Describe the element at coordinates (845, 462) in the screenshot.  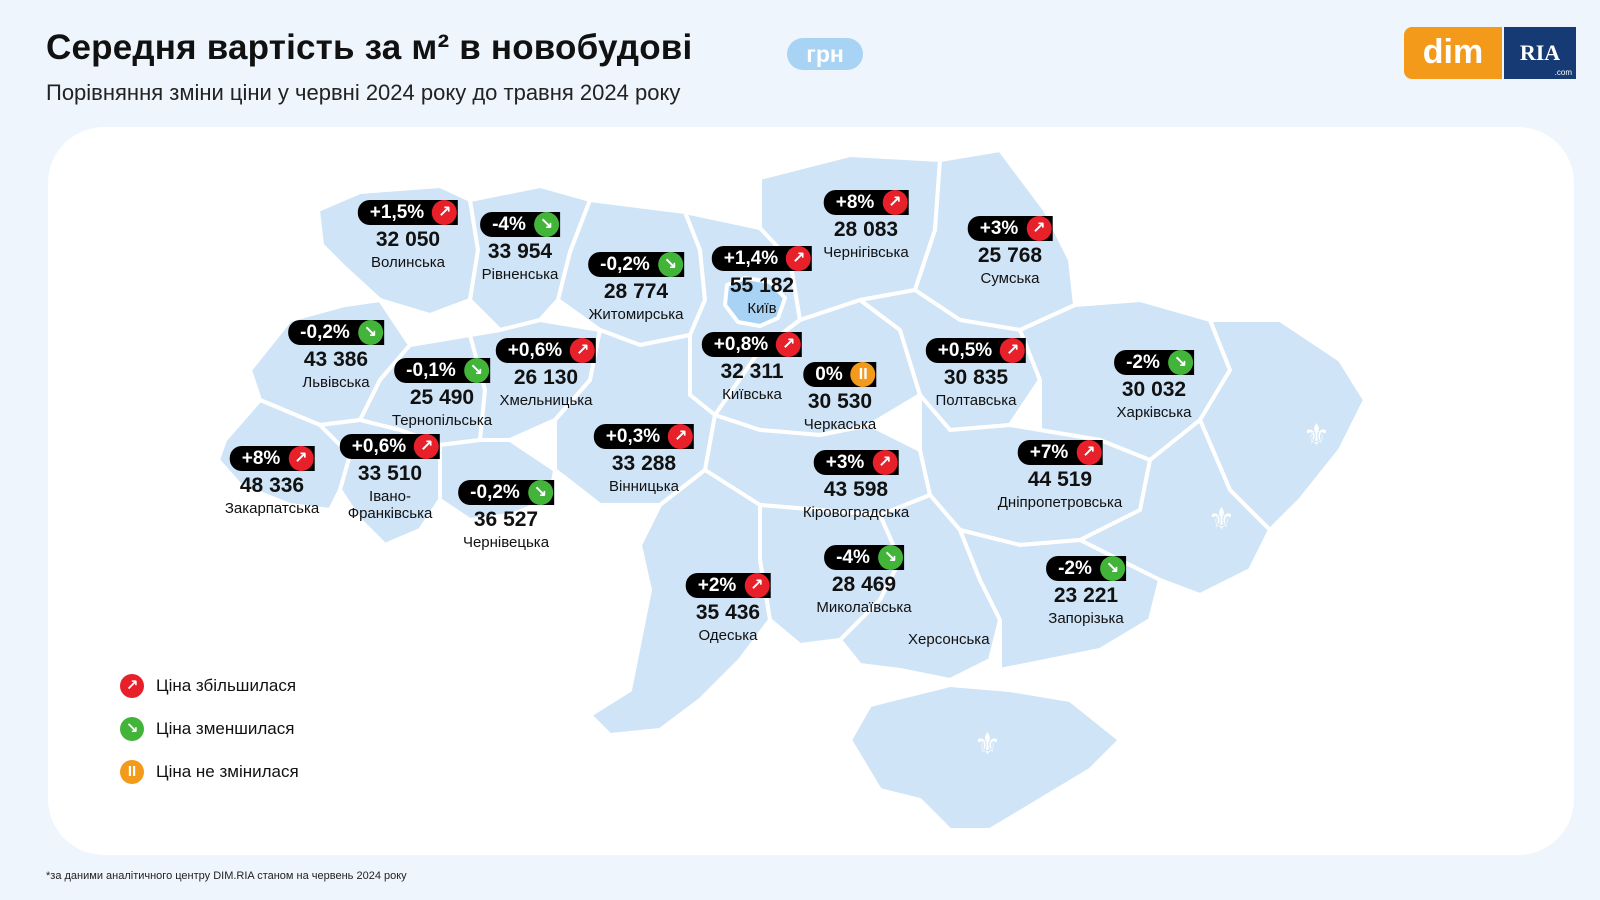
I see `change-value: +3%` at that location.